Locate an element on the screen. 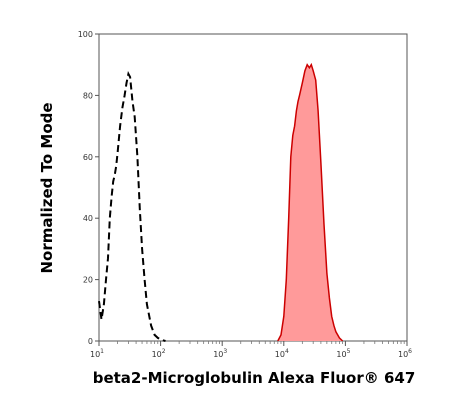 Image resolution: width=474 pixels, height=415 pixels. x-tick-label-1: 10² is located at coordinates (159, 353).